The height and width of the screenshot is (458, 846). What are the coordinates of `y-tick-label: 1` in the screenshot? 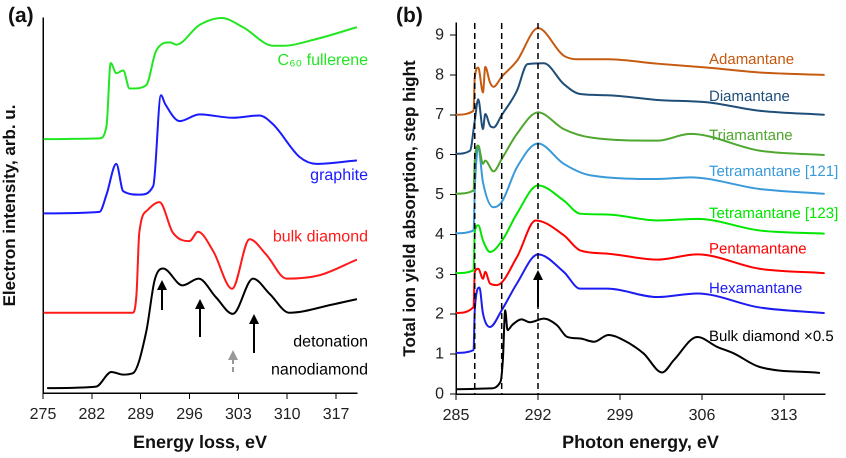 It's located at (439, 354).